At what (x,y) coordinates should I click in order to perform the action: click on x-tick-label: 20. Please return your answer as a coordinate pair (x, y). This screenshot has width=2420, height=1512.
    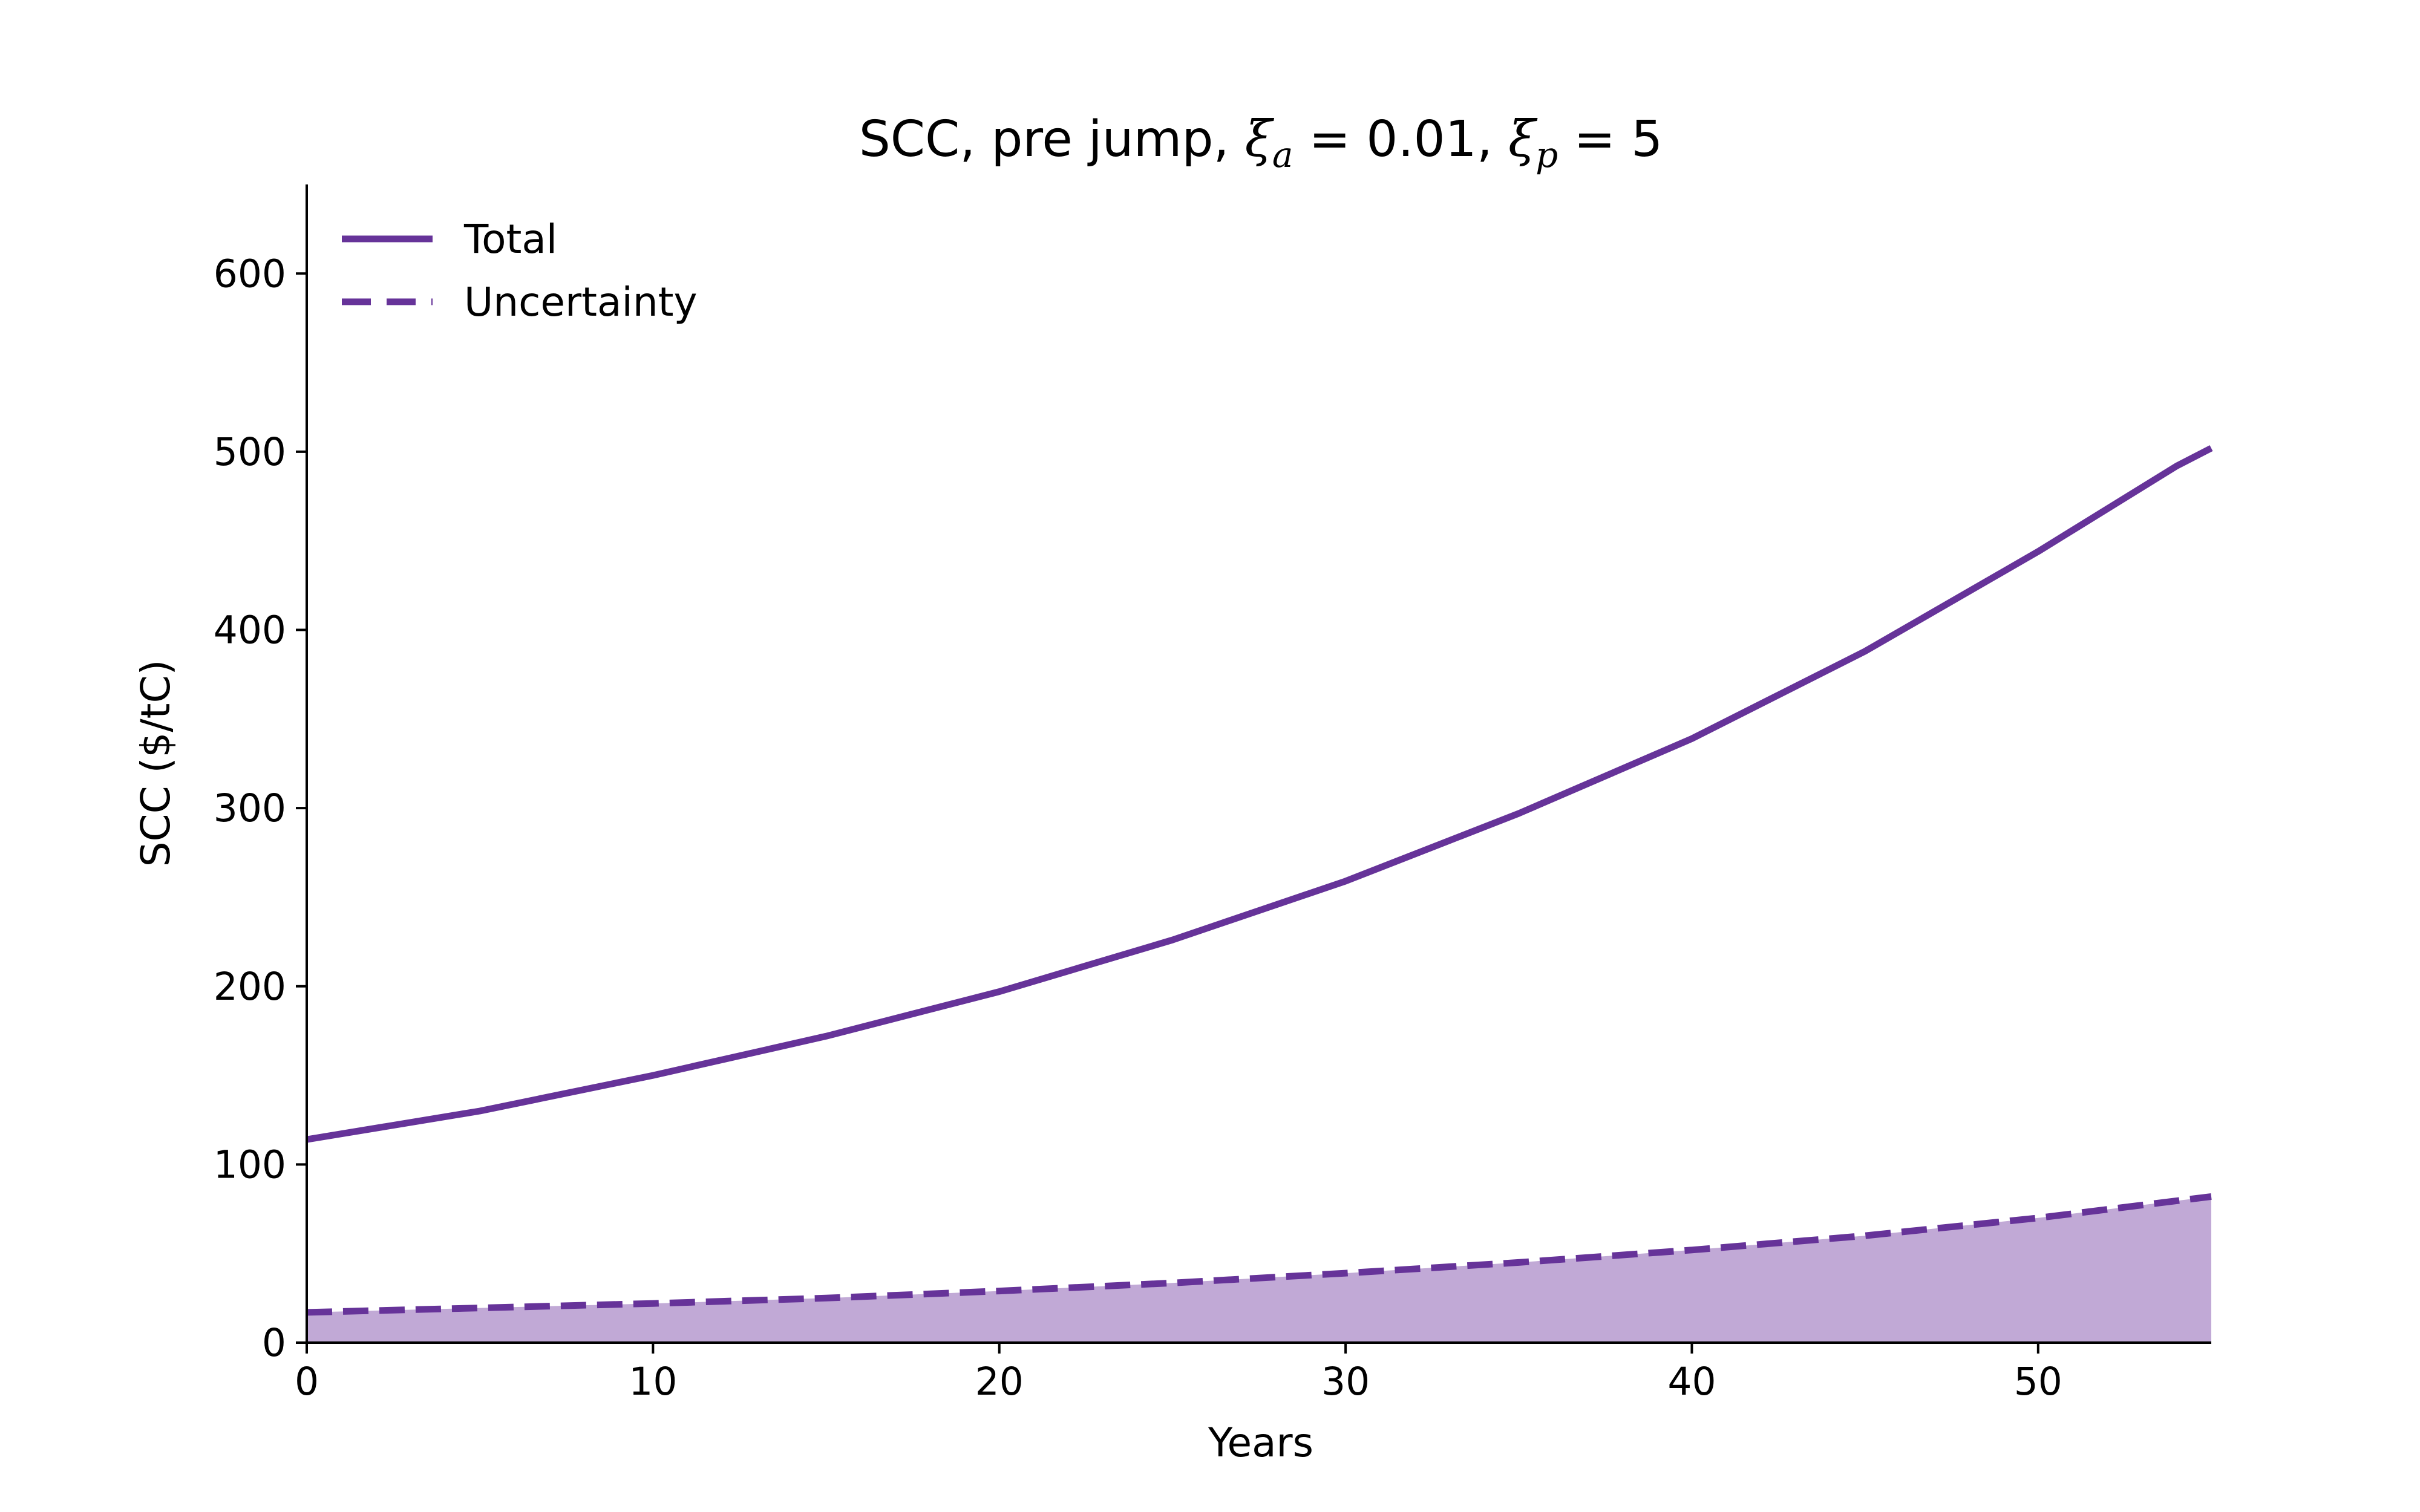
    Looking at the image, I should click on (999, 1382).